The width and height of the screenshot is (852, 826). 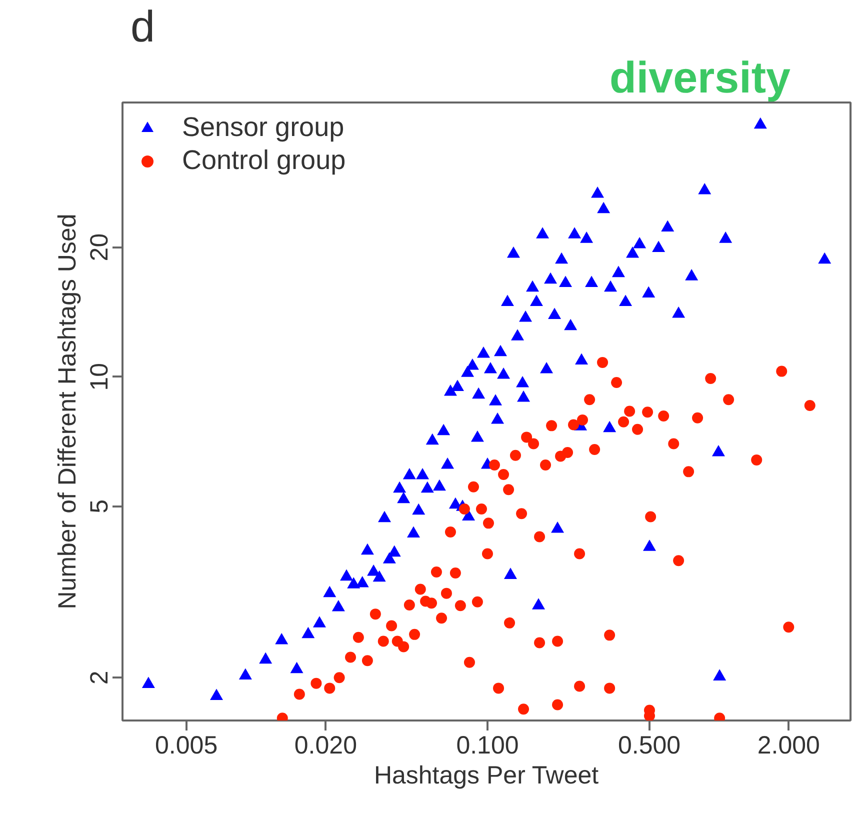 What do you see at coordinates (100, 677) in the screenshot?
I see `y-tick-label: 2` at bounding box center [100, 677].